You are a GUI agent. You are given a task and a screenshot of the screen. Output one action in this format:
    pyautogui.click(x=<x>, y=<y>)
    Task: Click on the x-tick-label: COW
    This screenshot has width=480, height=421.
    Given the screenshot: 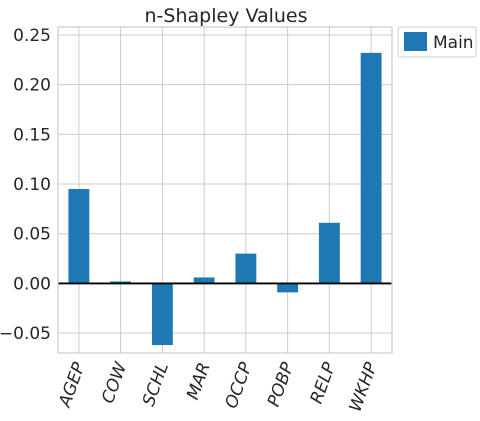 What is the action you would take?
    pyautogui.click(x=115, y=382)
    